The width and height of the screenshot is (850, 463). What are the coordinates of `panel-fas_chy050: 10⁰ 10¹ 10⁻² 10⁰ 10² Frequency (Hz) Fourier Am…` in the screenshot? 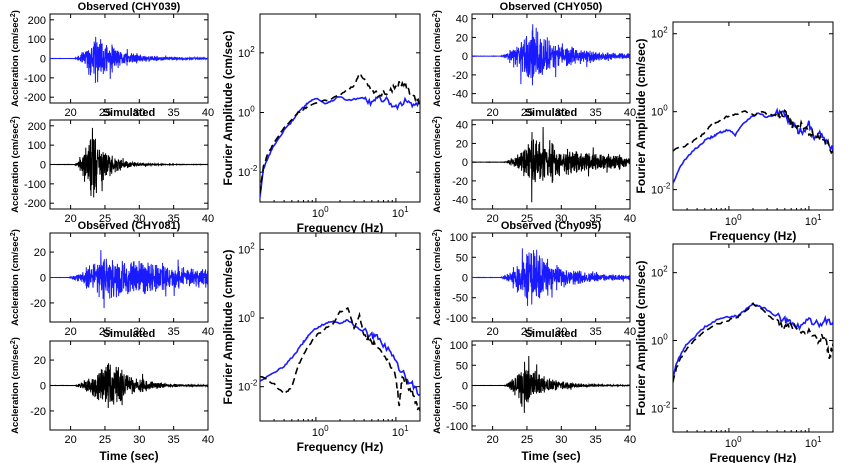 It's located at (734, 132).